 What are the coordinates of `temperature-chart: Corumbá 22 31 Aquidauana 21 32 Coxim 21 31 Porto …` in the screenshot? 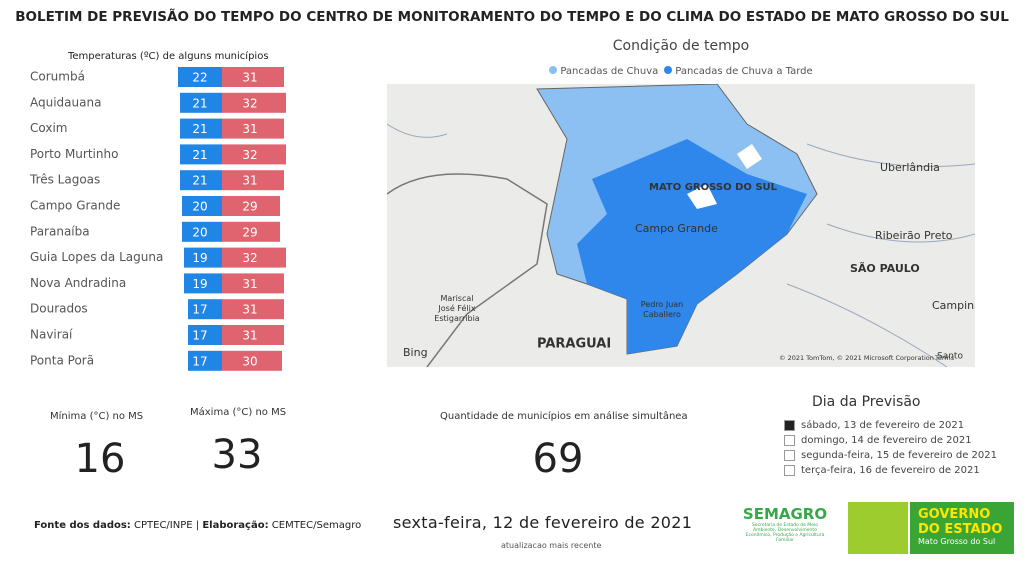 It's located at (157, 219).